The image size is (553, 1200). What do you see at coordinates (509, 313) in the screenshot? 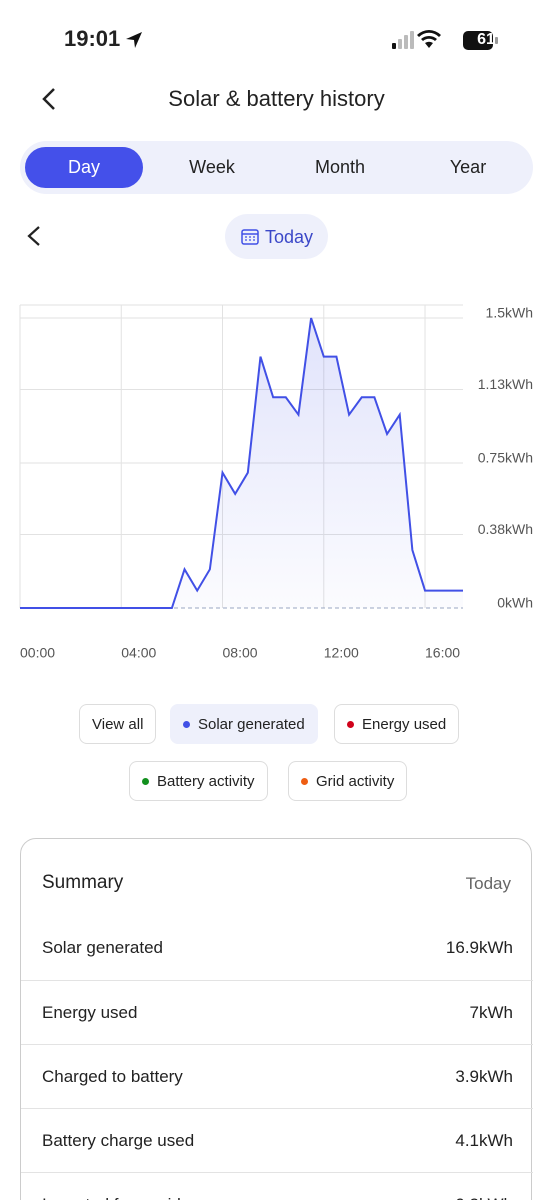
I see `y-tick-label: 1.5kWh` at bounding box center [509, 313].